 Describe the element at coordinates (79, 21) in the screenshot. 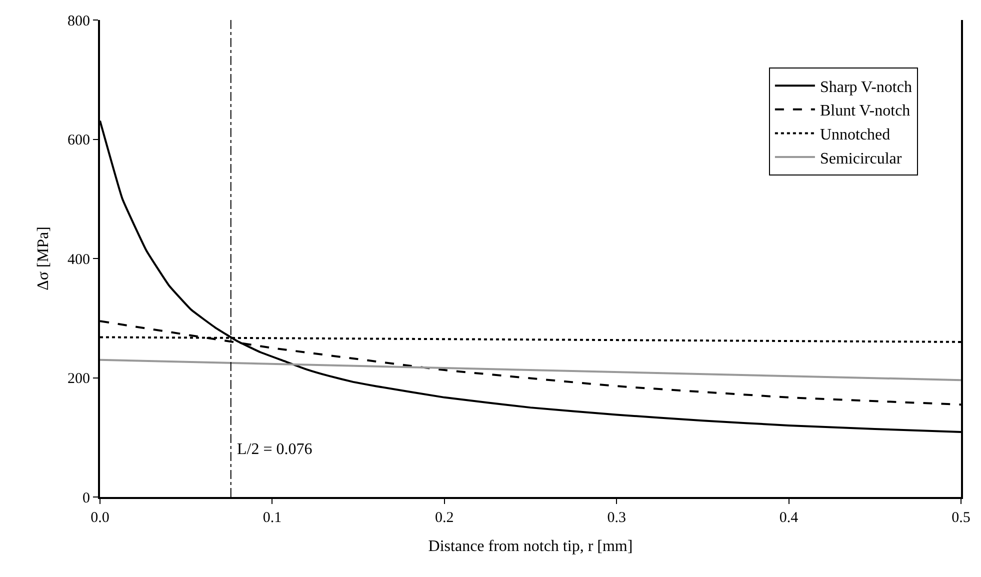

I see `y-tick-label: 800` at that location.